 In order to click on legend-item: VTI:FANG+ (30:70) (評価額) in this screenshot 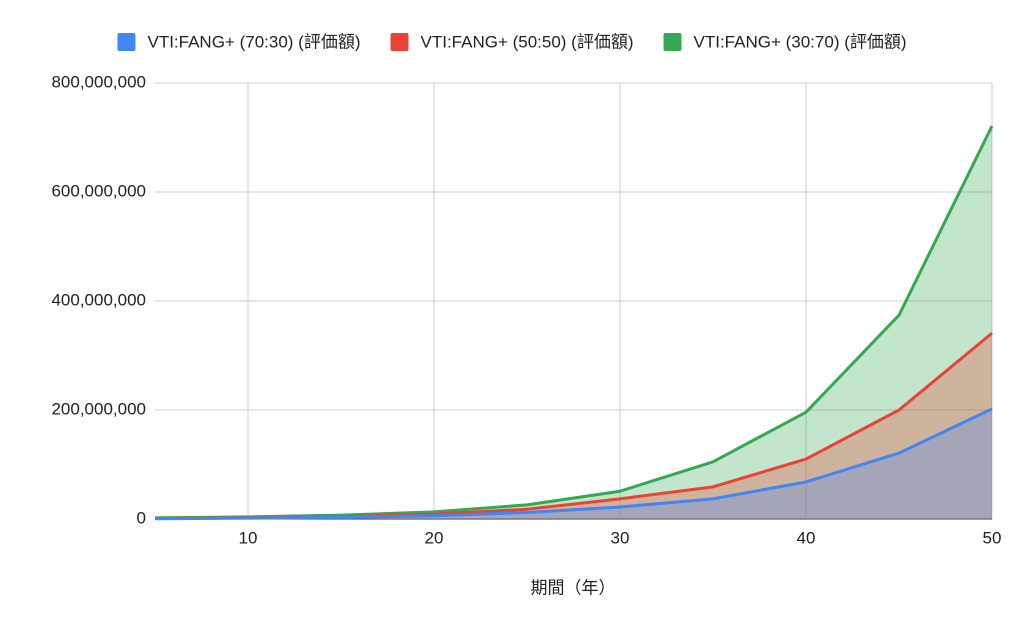, I will do `click(785, 41)`.